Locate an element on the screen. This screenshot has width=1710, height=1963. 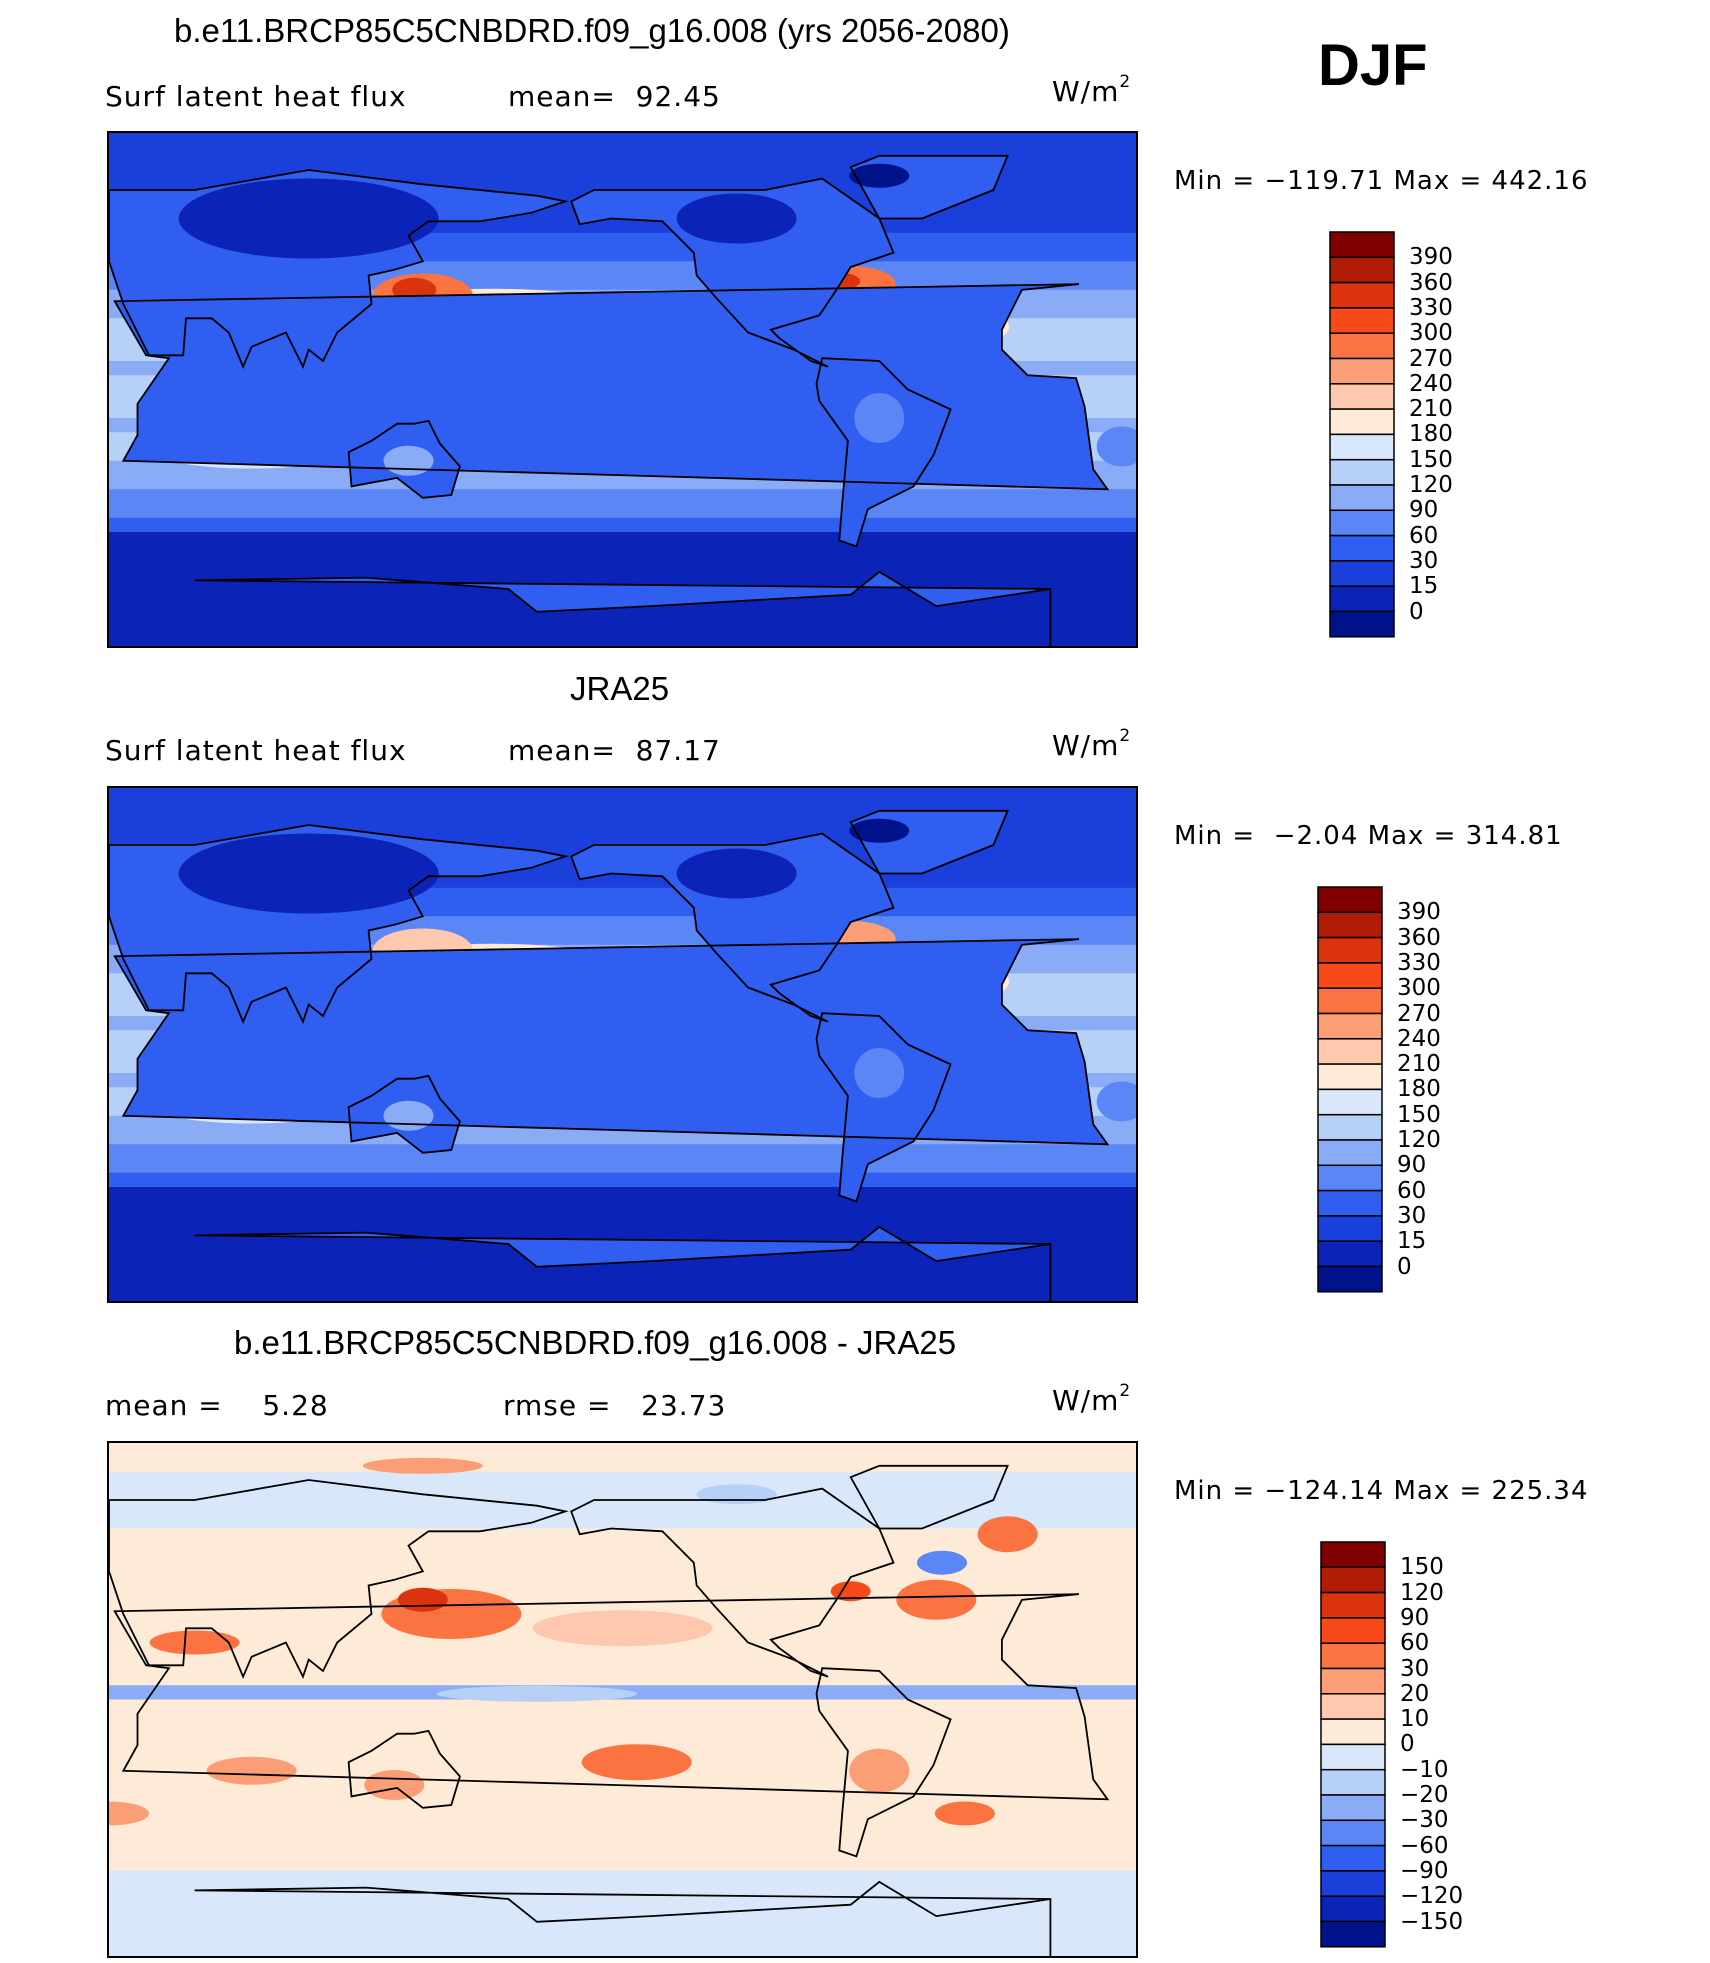
colorbar-tick-label: −120 is located at coordinates (1432, 1896).